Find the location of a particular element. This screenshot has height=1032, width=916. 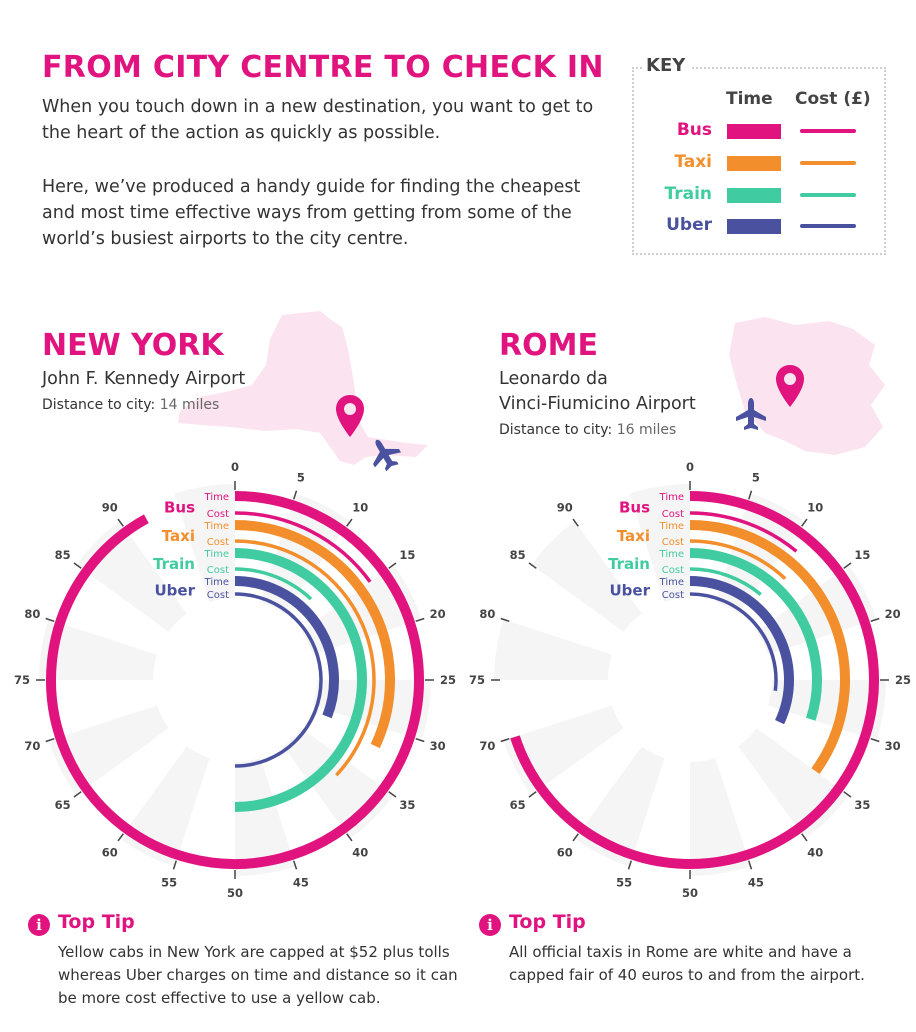

series-name-train: Train is located at coordinates (174, 564).